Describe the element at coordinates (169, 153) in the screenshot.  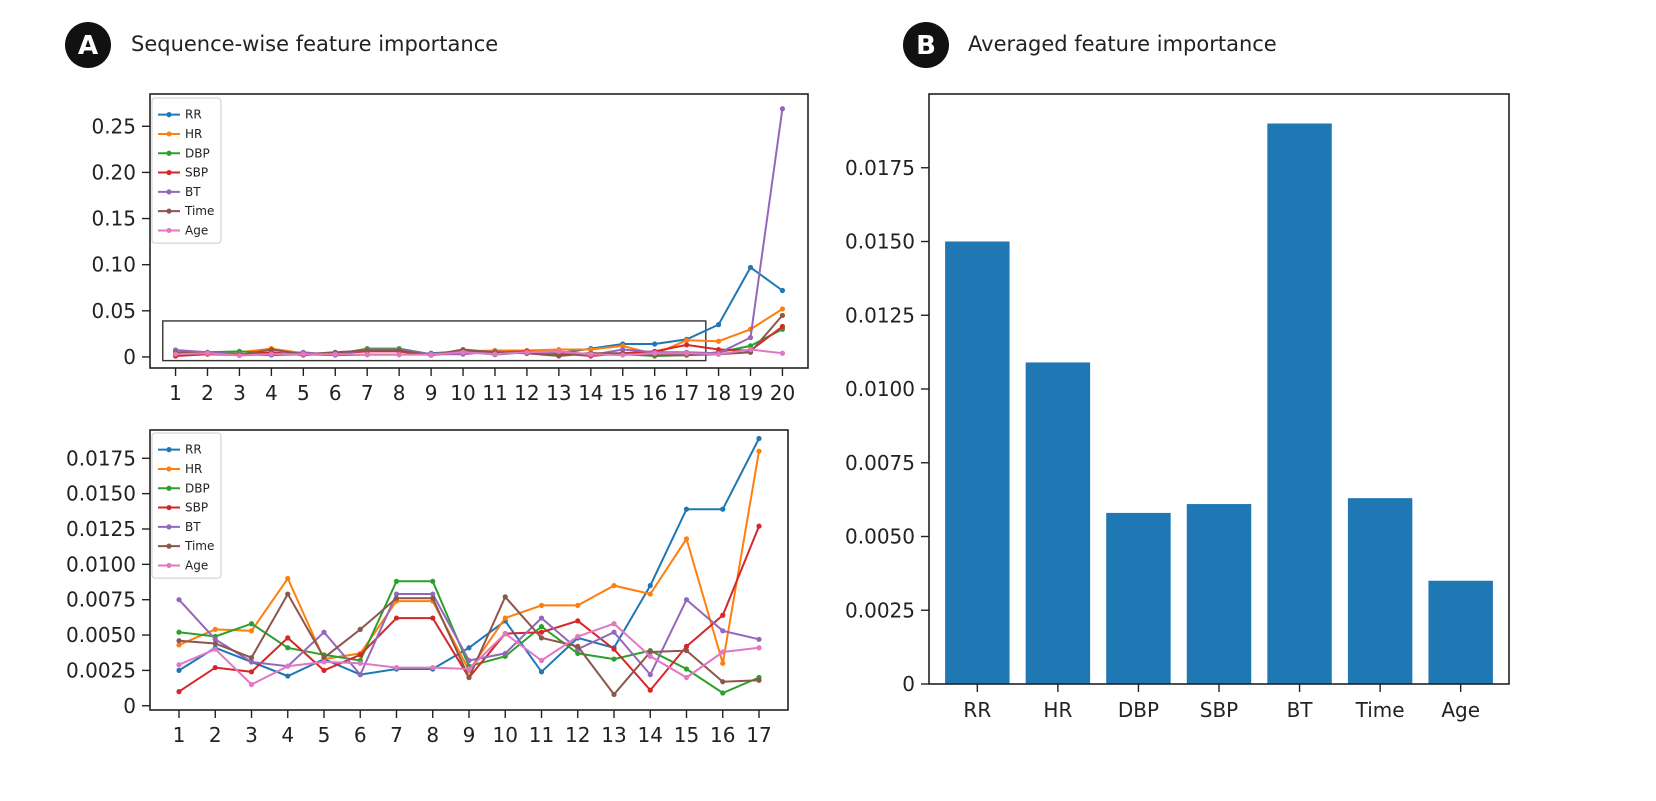
I see `legend-marker-dbp` at that location.